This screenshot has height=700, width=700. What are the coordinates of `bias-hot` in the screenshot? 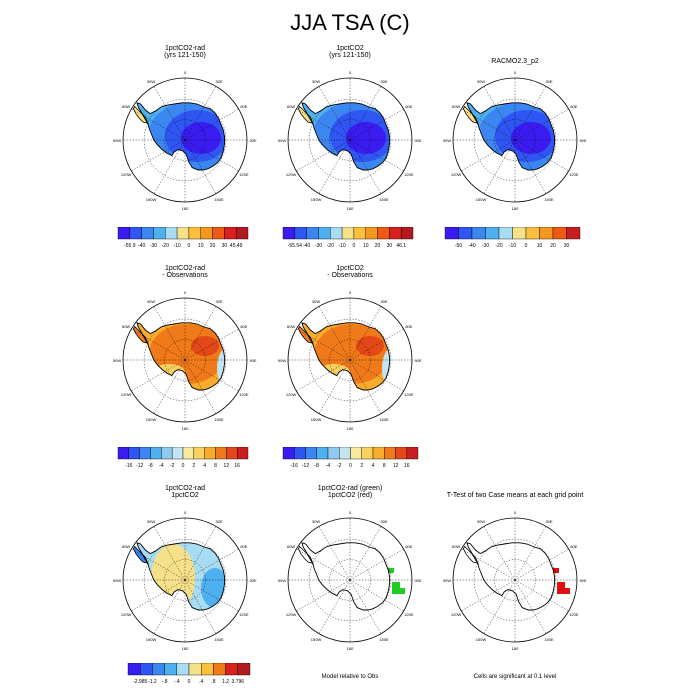 It's located at (370, 346).